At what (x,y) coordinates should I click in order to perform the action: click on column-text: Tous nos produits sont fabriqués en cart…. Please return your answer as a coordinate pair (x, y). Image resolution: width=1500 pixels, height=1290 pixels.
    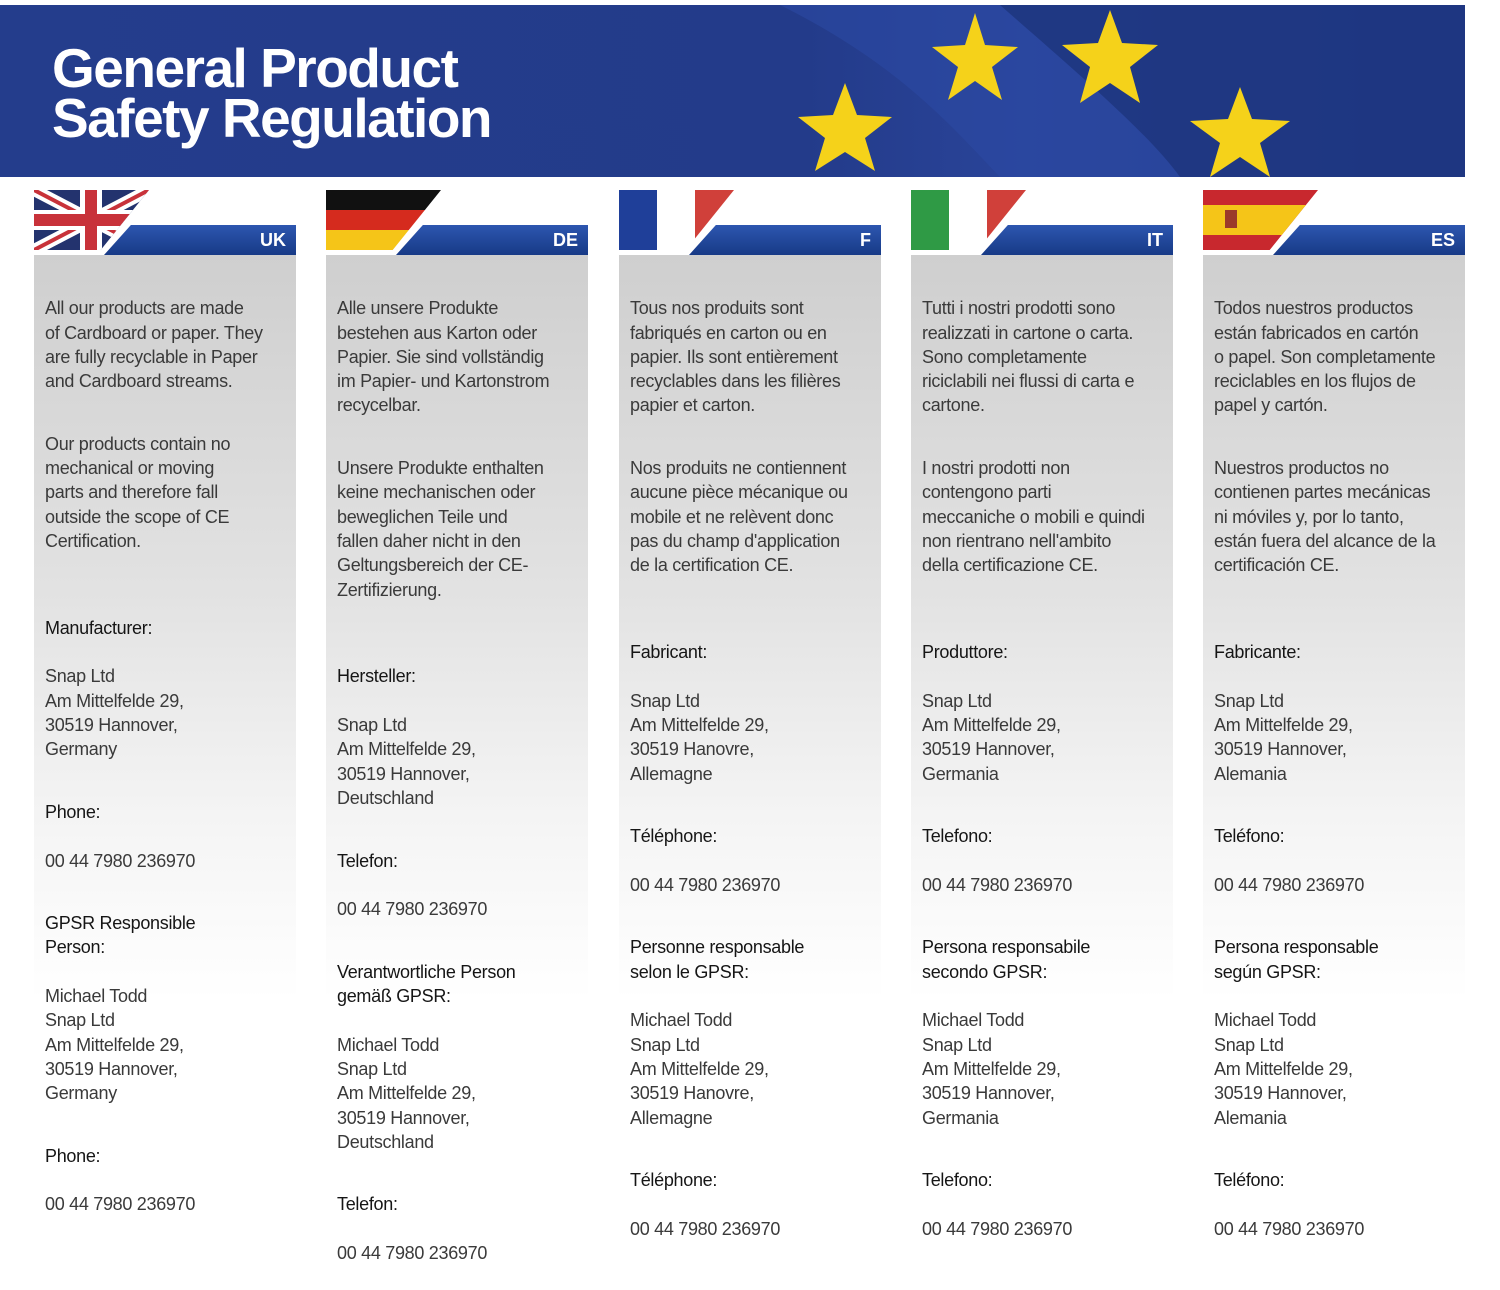
    Looking at the image, I should click on (755, 768).